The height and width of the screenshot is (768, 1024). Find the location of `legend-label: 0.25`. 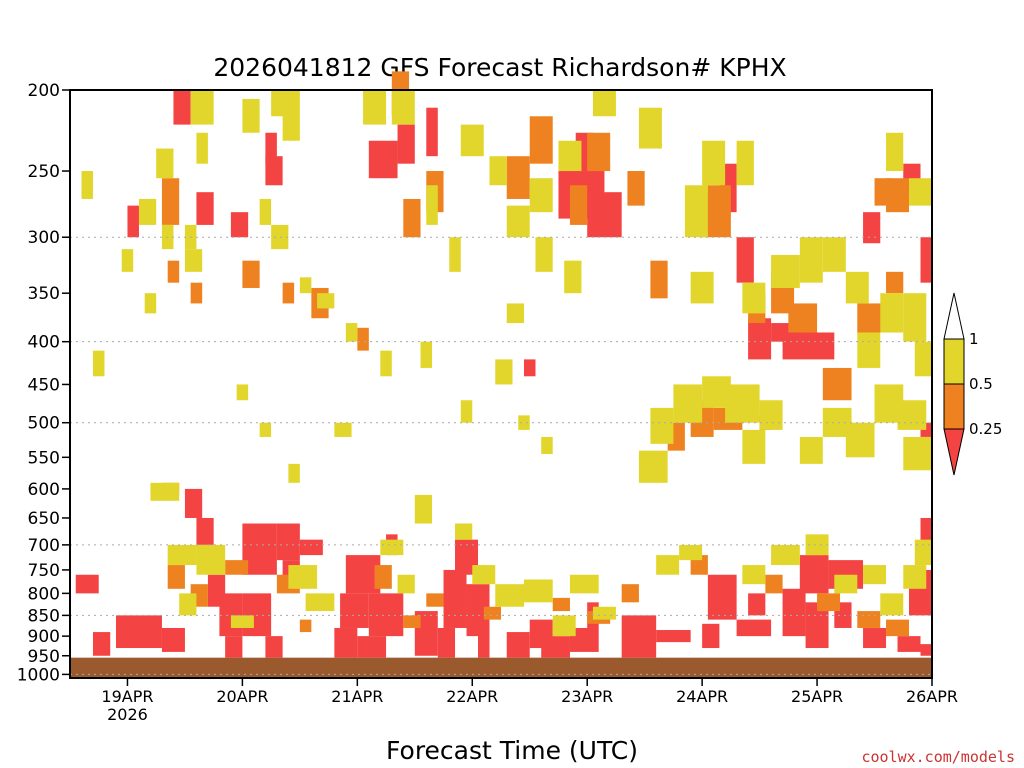

legend-label: 0.25 is located at coordinates (985, 429).